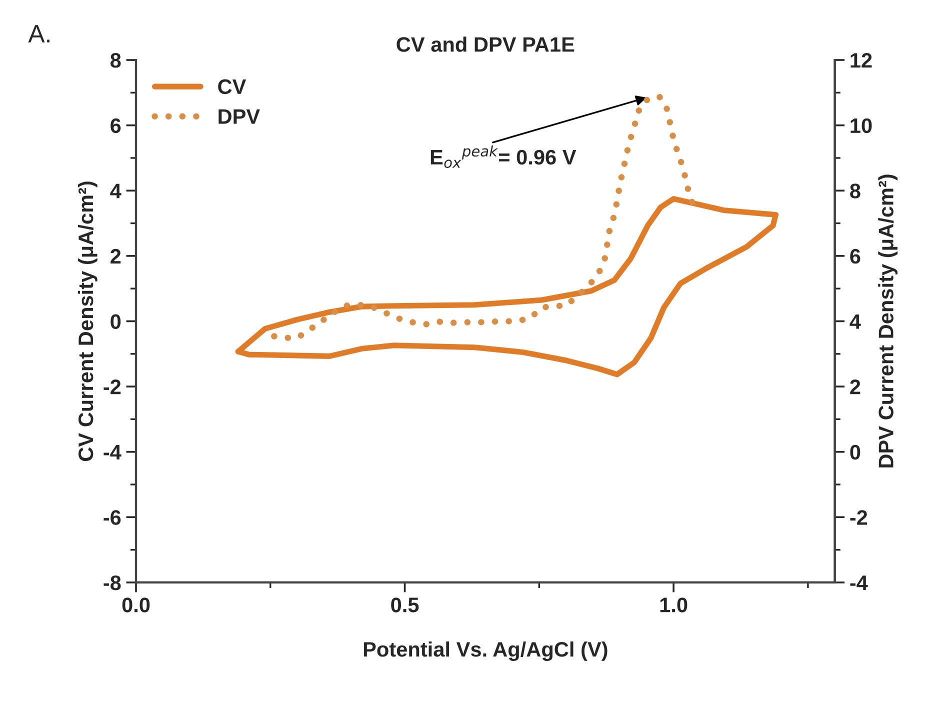 This screenshot has width=938, height=706. I want to click on y2-tick-label: 4, so click(855, 321).